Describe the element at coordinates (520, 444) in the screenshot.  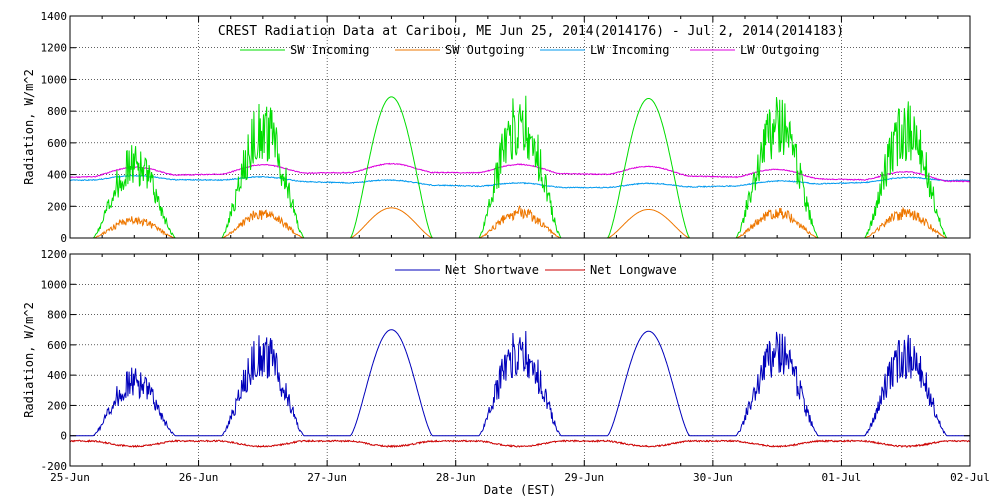
I see `series-net-longwave` at that location.